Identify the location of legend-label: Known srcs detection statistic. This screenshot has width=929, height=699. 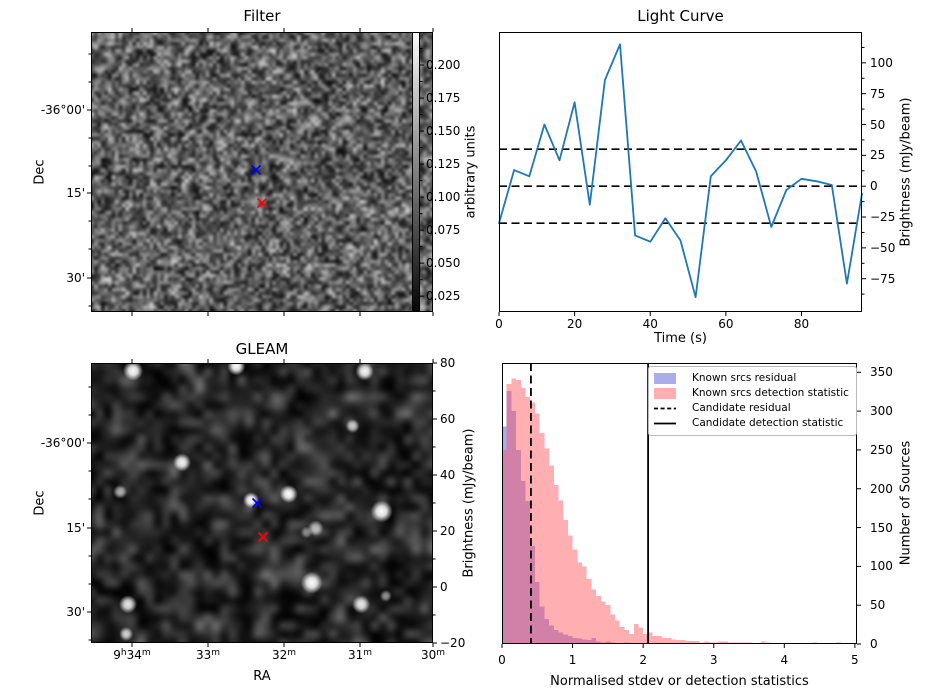
(770, 393).